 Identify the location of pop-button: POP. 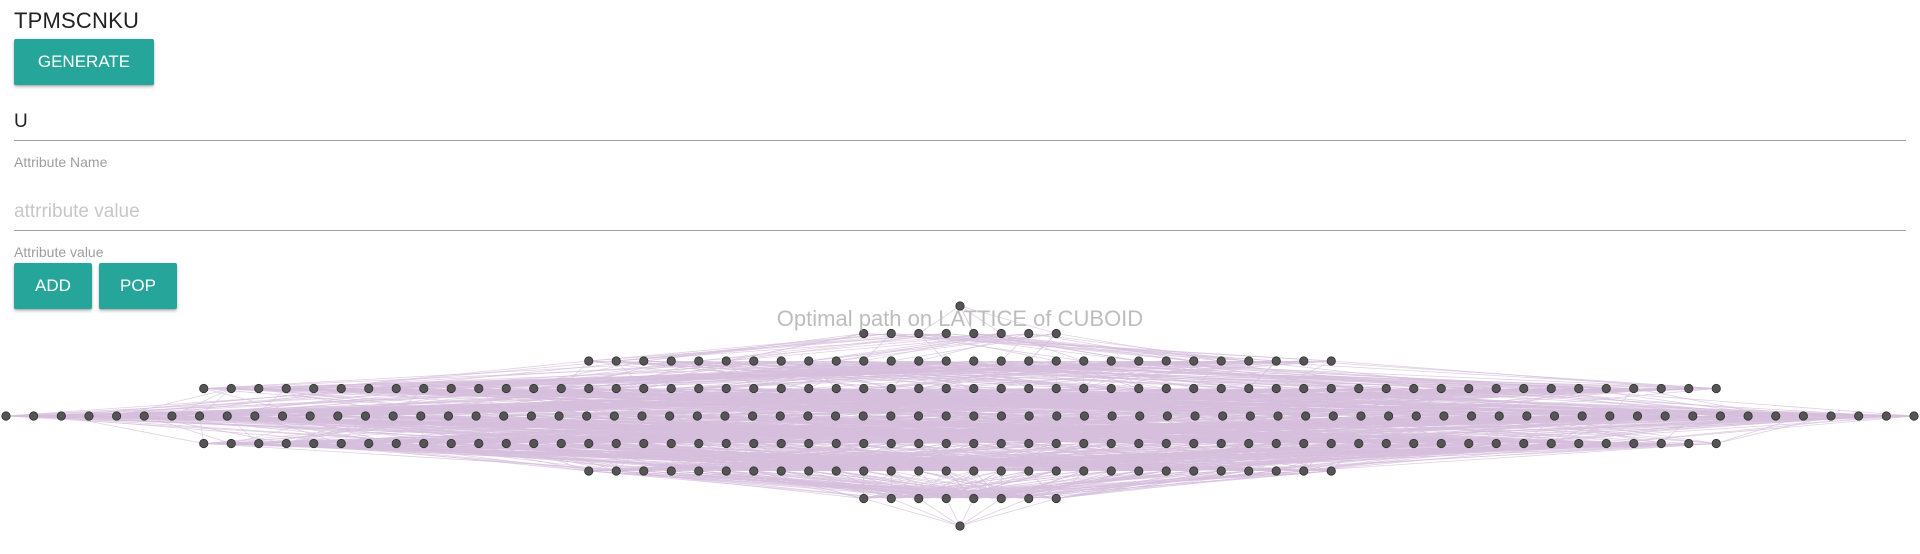
(138, 286).